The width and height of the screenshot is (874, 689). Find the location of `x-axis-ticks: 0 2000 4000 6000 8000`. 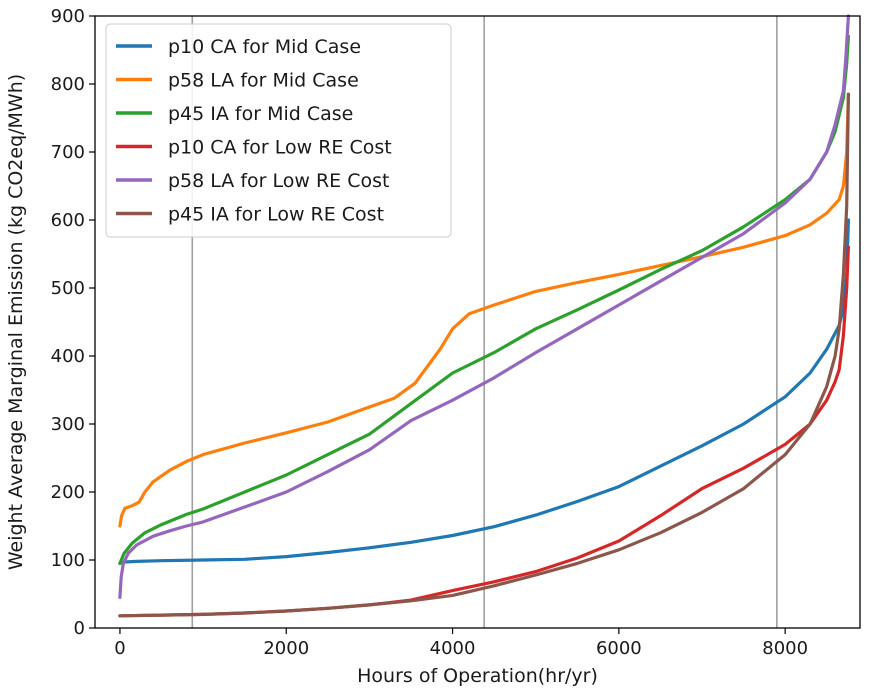

x-axis-ticks: 0 2000 4000 6000 8000 is located at coordinates (461, 643).